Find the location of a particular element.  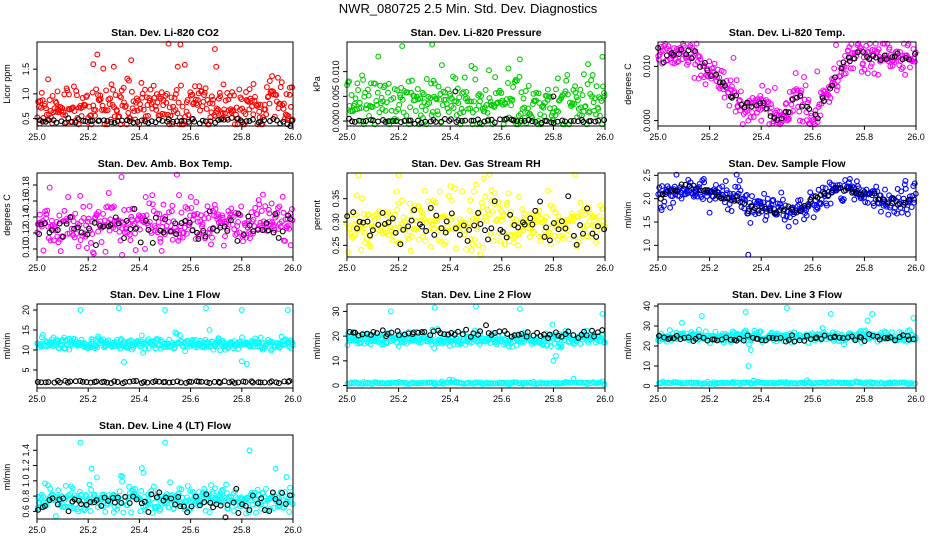

x-tick-label: 26.0 is located at coordinates (293, 137).